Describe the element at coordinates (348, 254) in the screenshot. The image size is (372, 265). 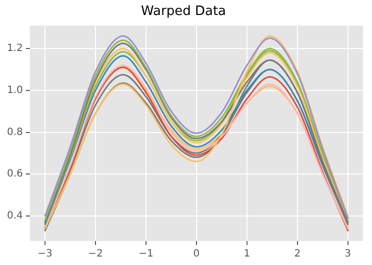
I see `x-tick-label: 3` at that location.